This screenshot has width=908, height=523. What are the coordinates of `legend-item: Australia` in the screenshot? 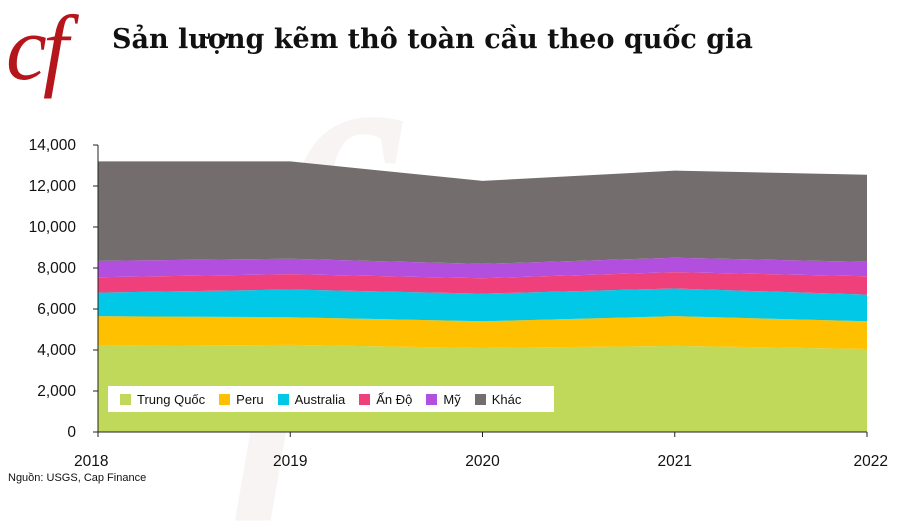 It's located at (311, 399).